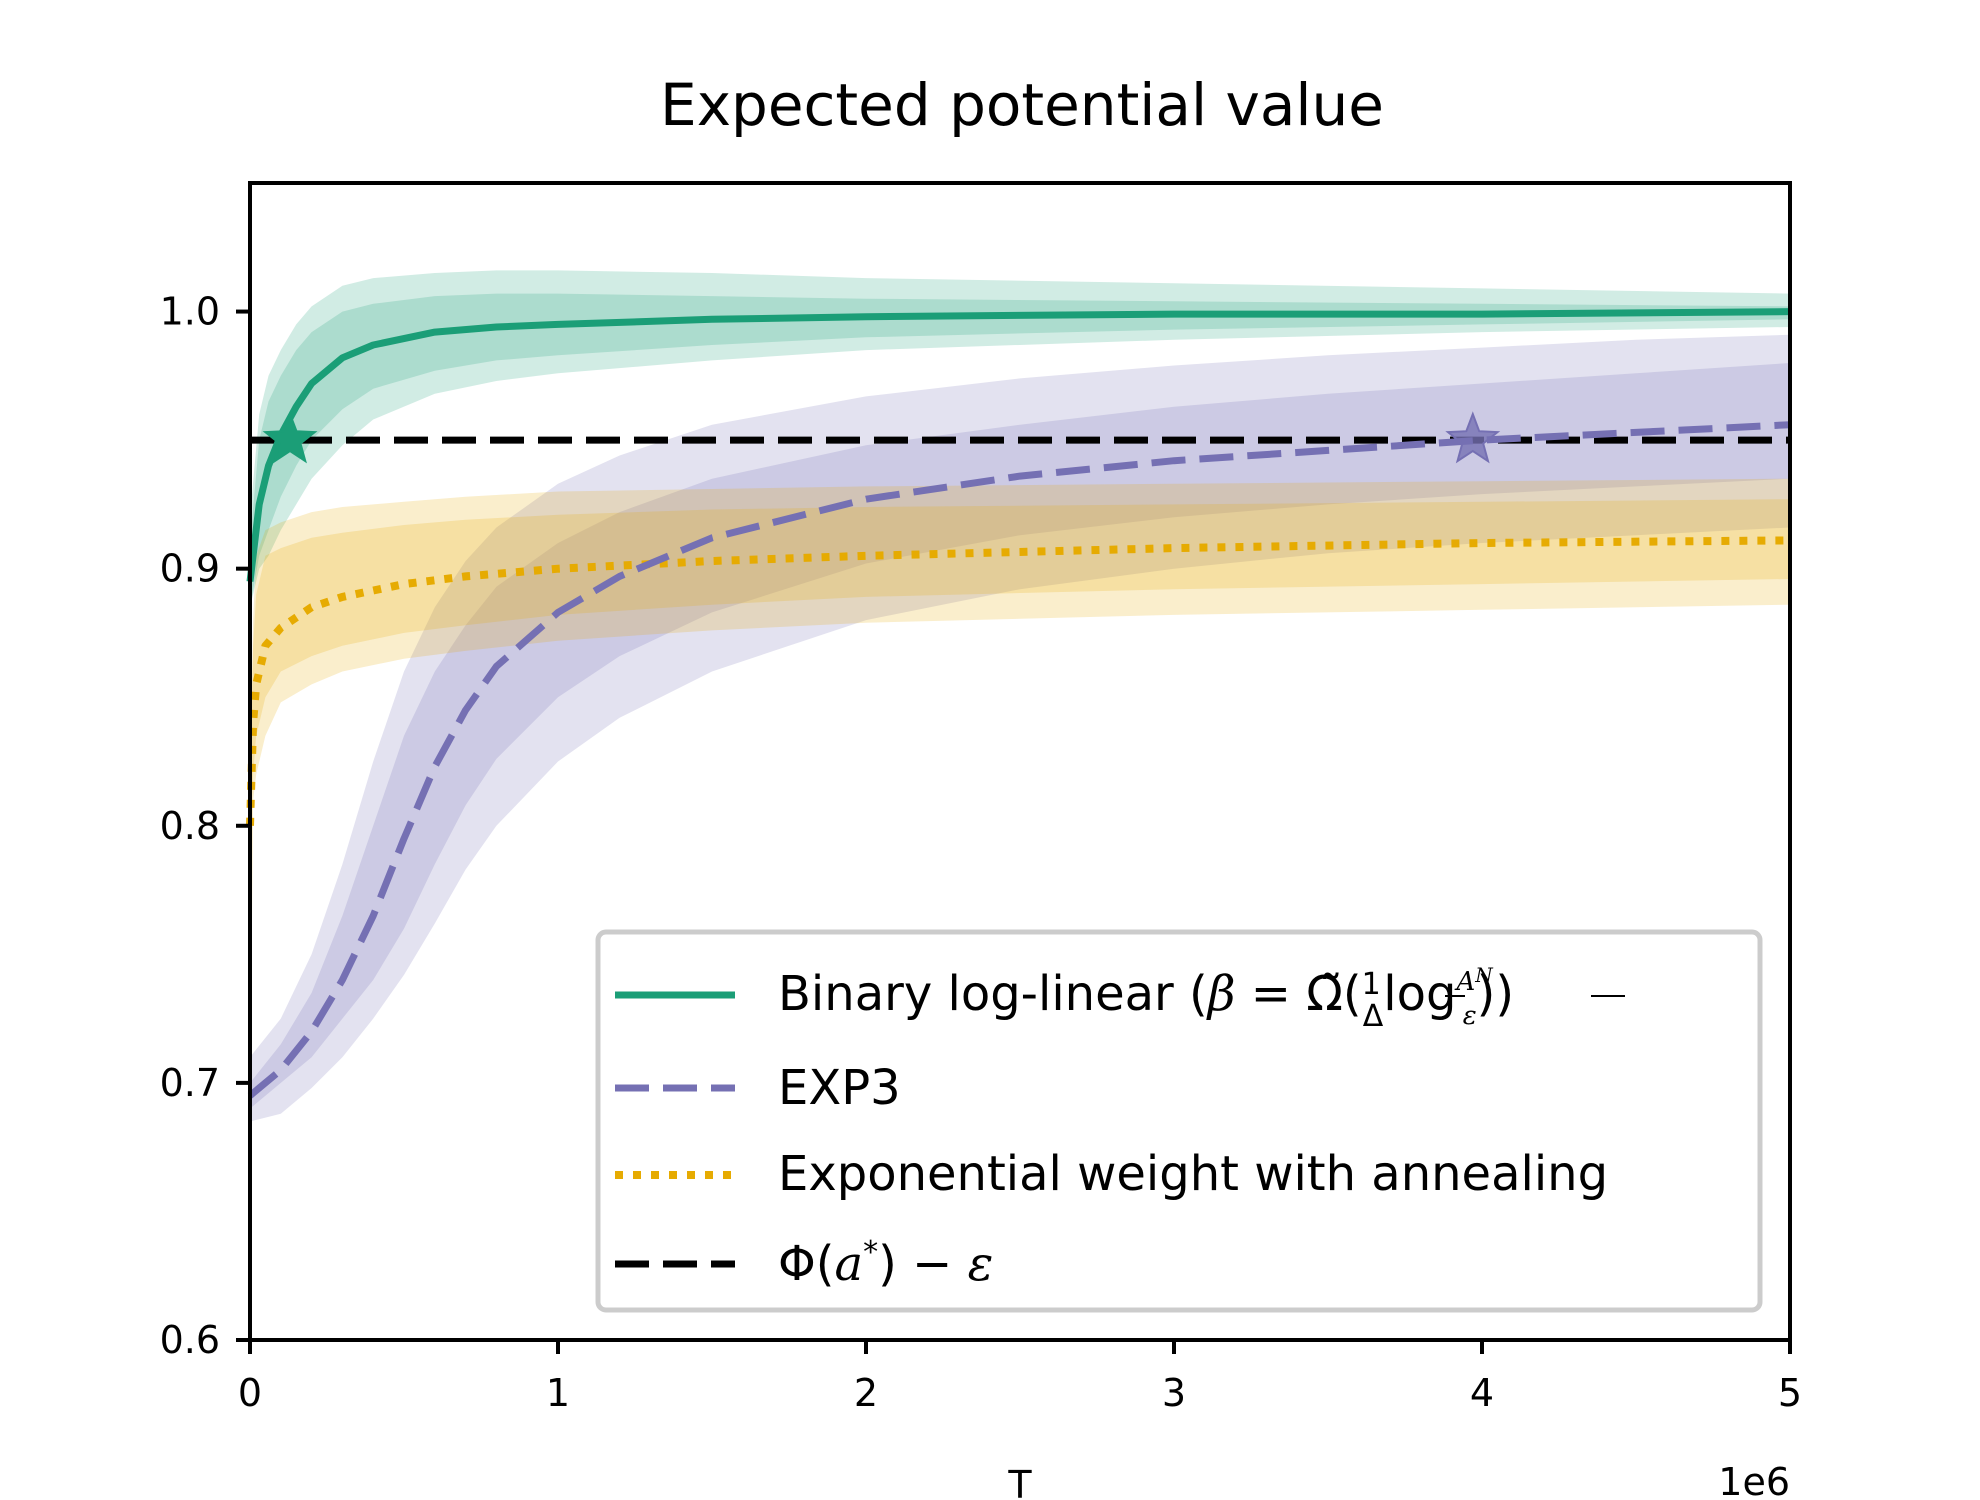  Describe the element at coordinates (866, 1393) in the screenshot. I see `x-tick-label: 2` at that location.